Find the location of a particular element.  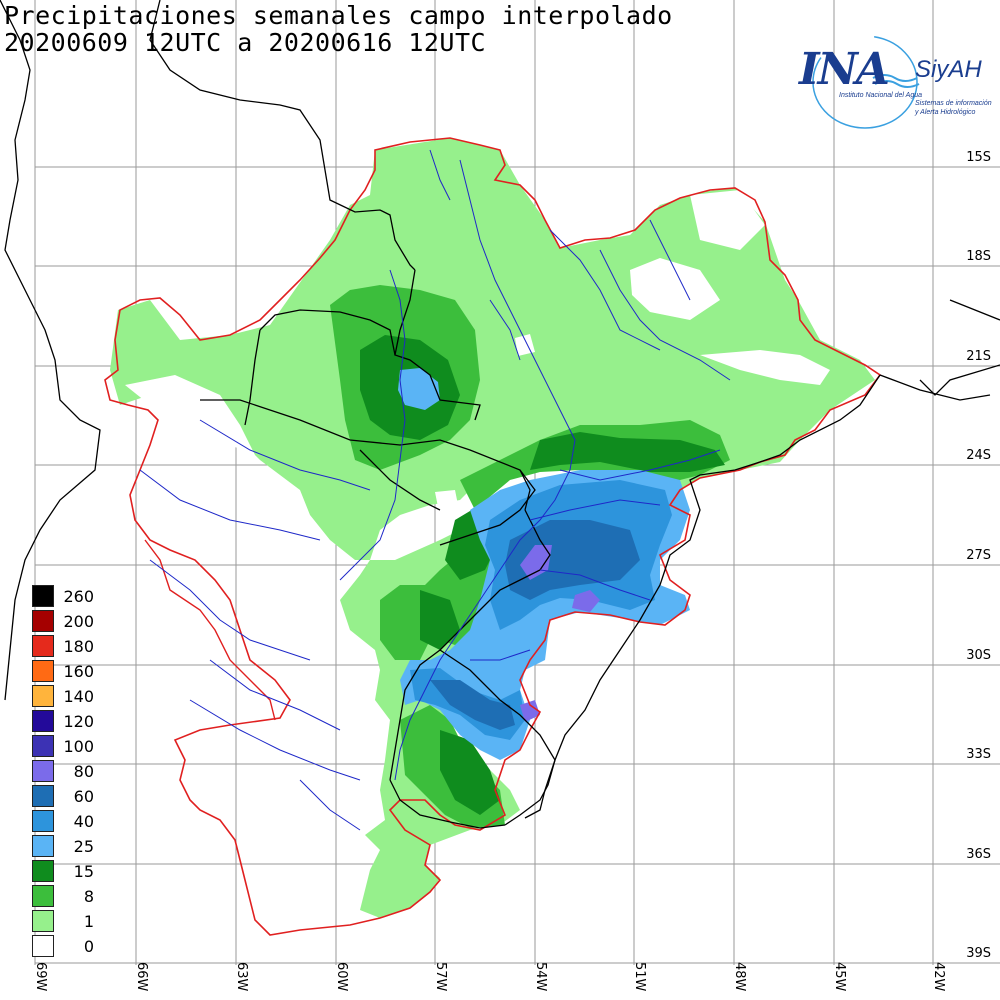

lat-label: 24S is located at coordinates (978, 455).